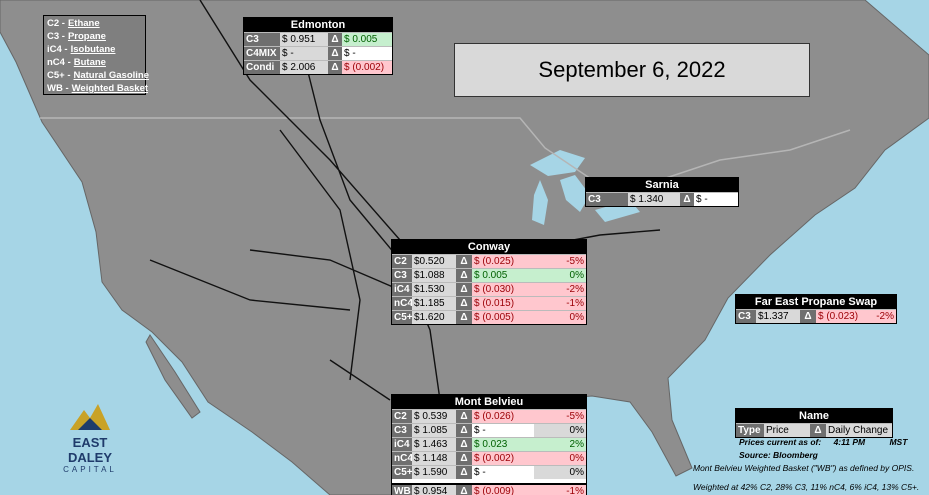 Image resolution: width=929 pixels, height=495 pixels. Describe the element at coordinates (503, 317) in the screenshot. I see `table-cell: $ (0.005)` at that location.